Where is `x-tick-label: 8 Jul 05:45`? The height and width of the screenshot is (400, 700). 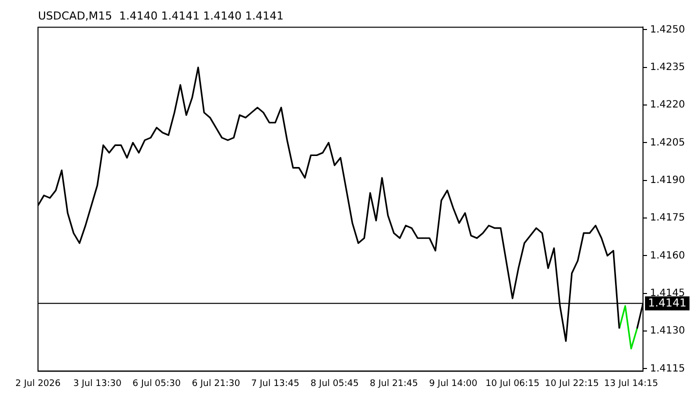
x-tick-label: 8 Jul 05:45 is located at coordinates (334, 383).